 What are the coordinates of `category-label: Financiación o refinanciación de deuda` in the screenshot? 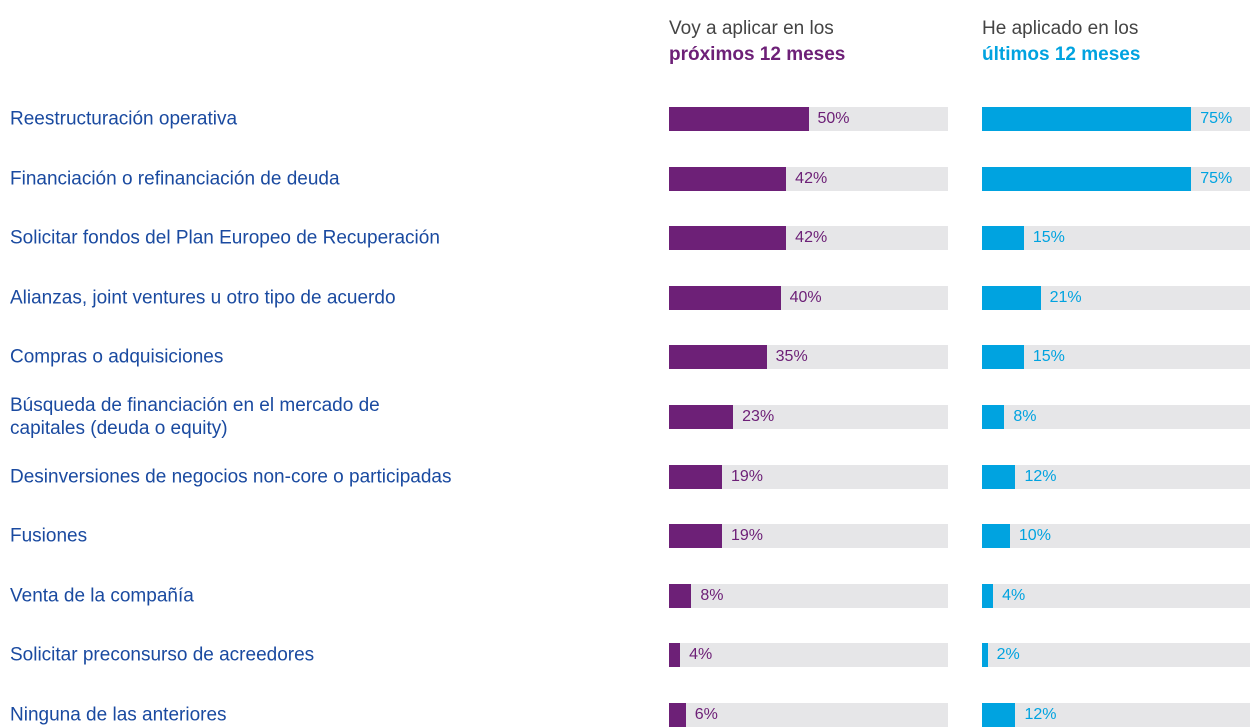 It's located at (175, 179).